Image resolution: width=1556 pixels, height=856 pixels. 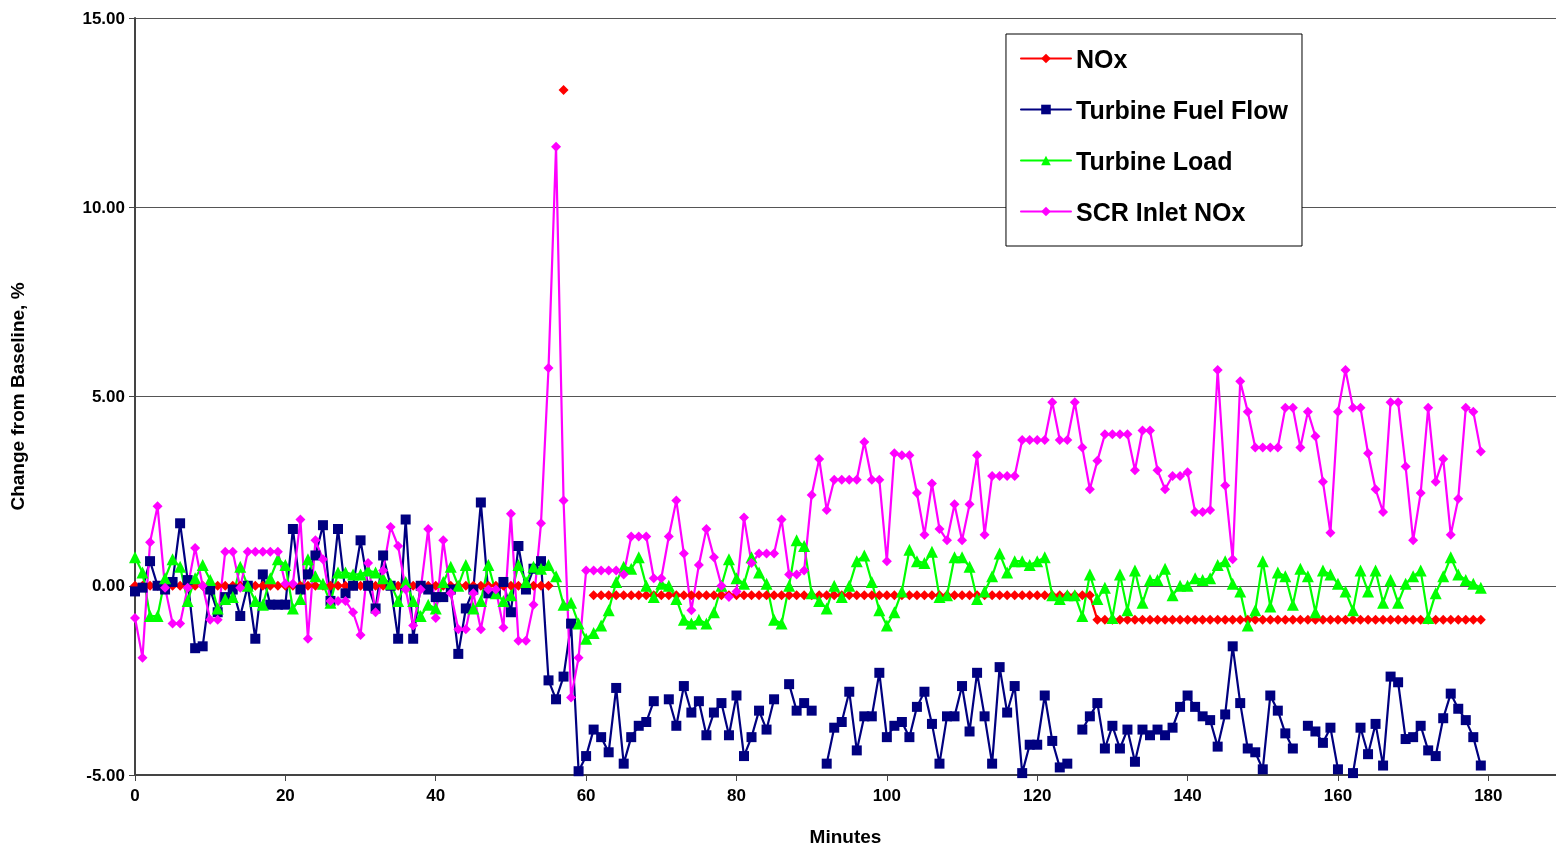 What do you see at coordinates (17, 396) in the screenshot?
I see `y-axis-title: Change from Baseline, %` at bounding box center [17, 396].